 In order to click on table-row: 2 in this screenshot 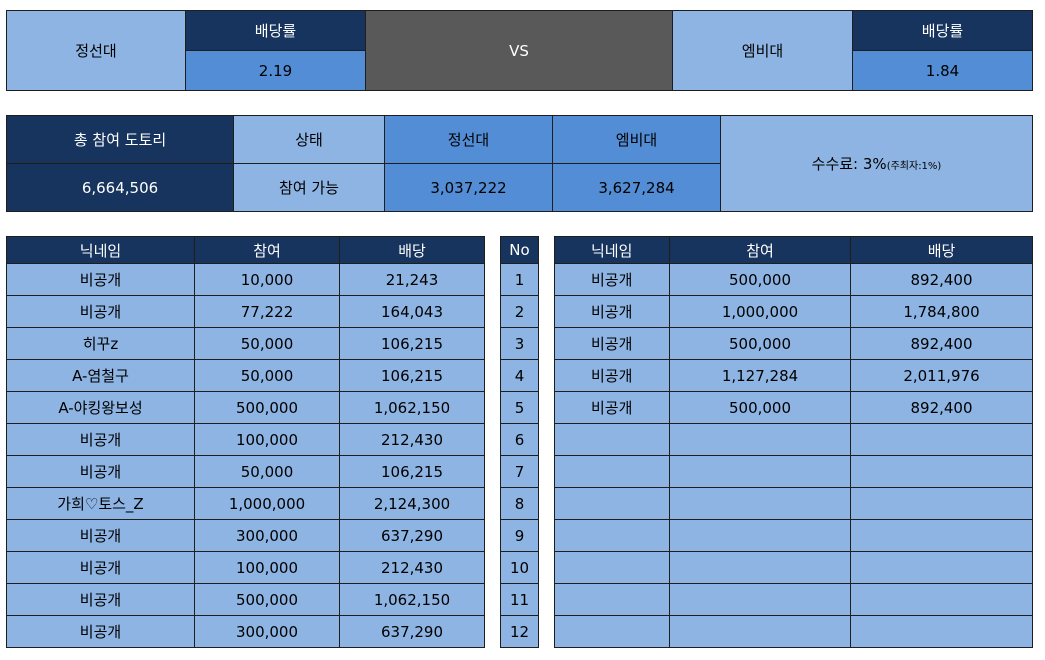, I will do `click(519, 311)`.